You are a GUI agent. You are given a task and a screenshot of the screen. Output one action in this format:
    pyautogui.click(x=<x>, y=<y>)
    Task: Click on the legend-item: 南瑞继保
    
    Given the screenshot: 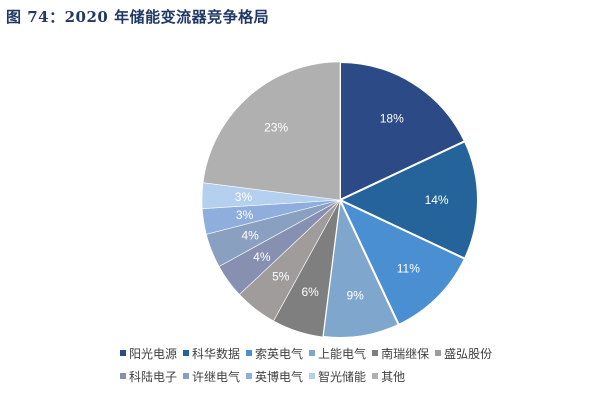 What is the action you would take?
    pyautogui.click(x=400, y=353)
    